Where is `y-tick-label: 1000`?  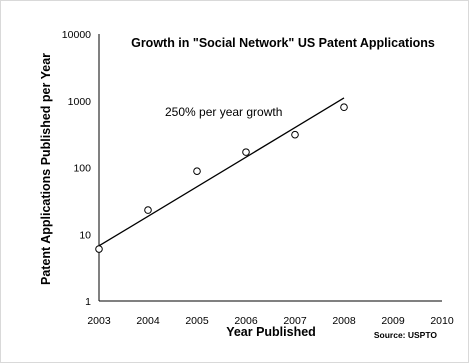
y-tick-label: 1000 is located at coordinates (80, 102).